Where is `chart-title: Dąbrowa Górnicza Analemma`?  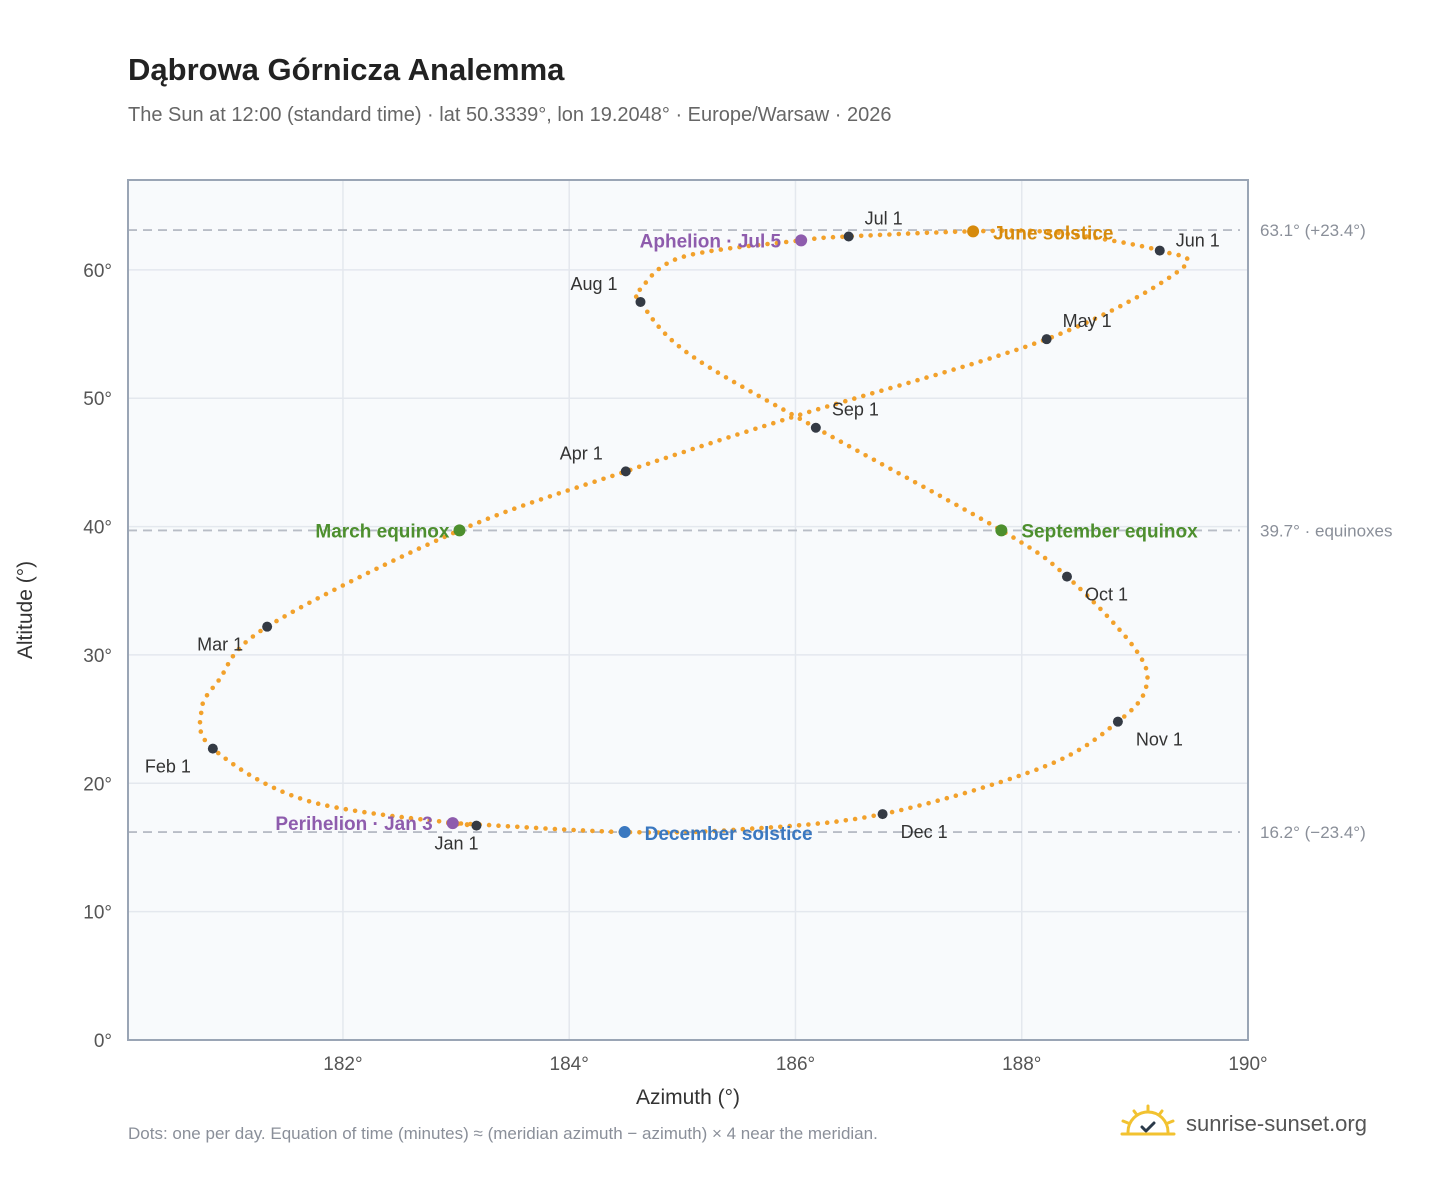
chart-title: Dąbrowa Górnicza Analemma is located at coordinates (346, 69).